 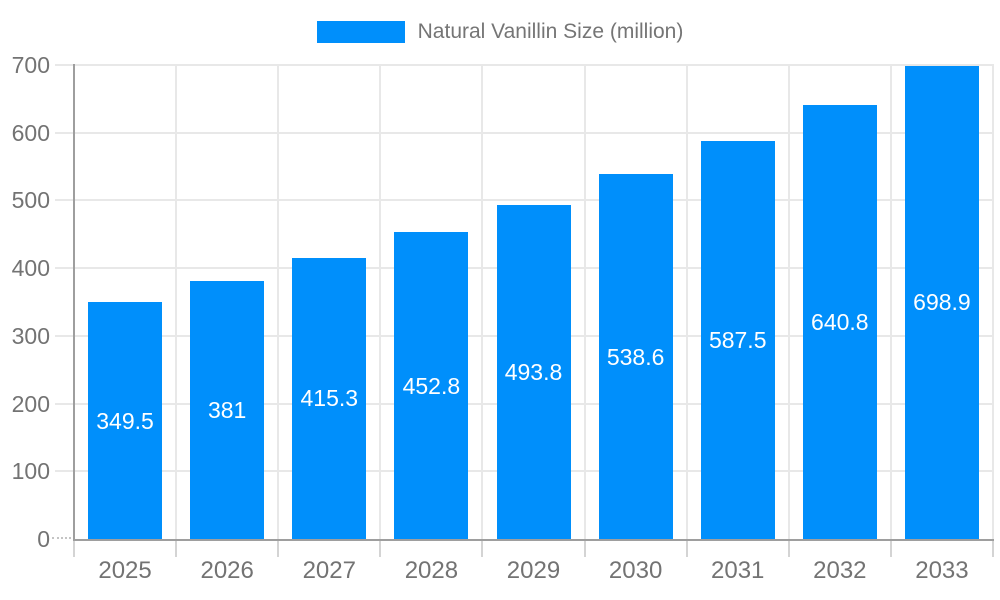 I want to click on y-tick-label-0: 0, so click(x=43, y=539).